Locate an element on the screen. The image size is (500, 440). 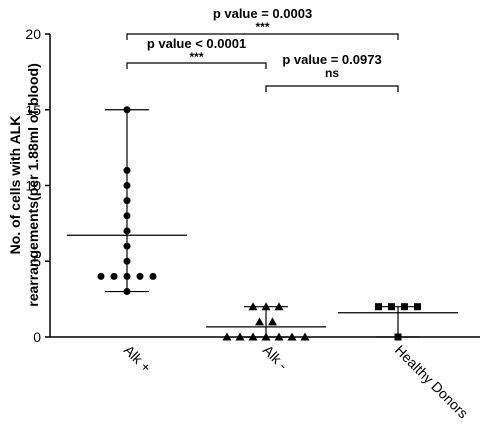
p-value-label: p value = 0.0003 is located at coordinates (262, 13).